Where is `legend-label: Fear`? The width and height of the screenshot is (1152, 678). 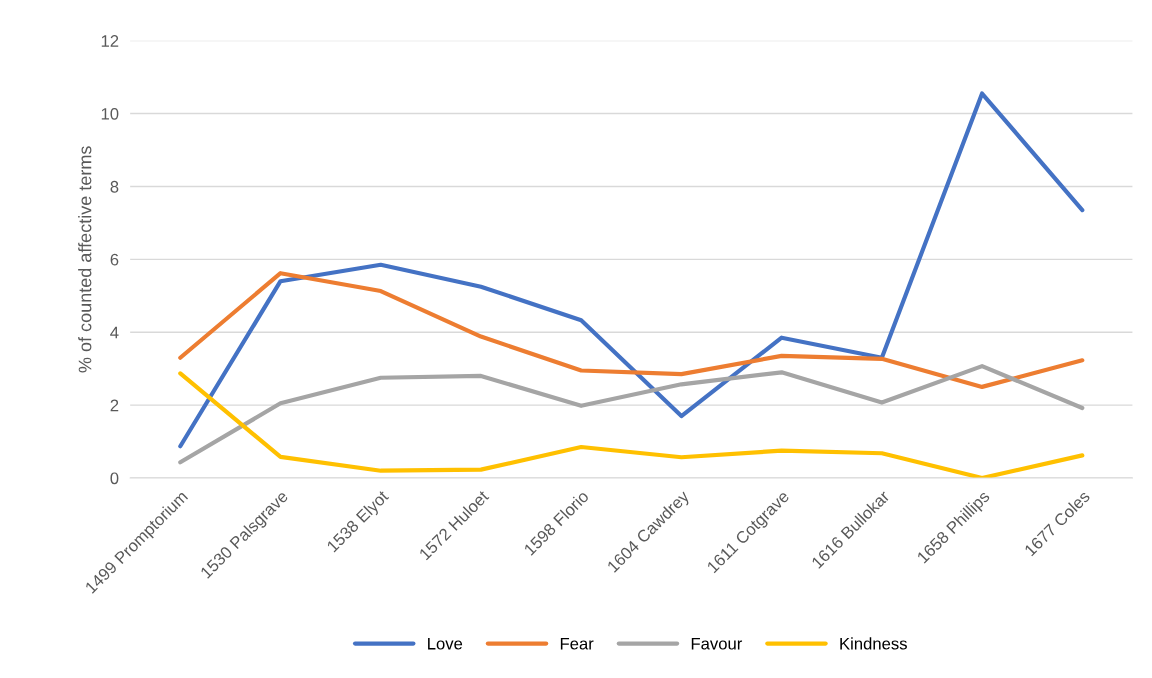 legend-label: Fear is located at coordinates (577, 643).